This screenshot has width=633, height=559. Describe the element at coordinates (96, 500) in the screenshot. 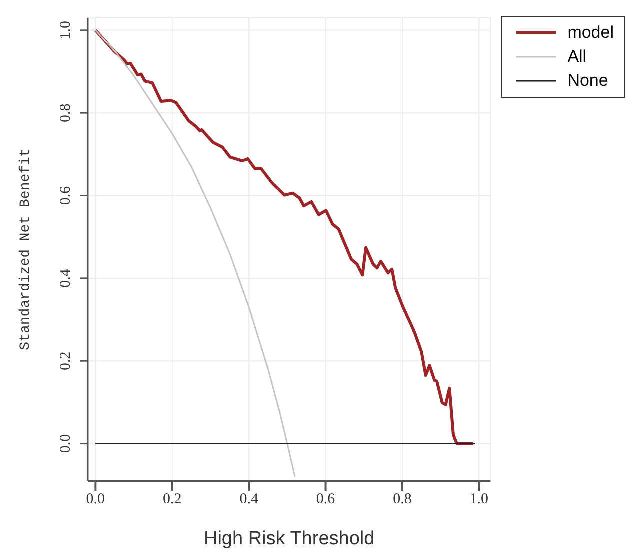

I see `x-tick-label: 0.0` at that location.